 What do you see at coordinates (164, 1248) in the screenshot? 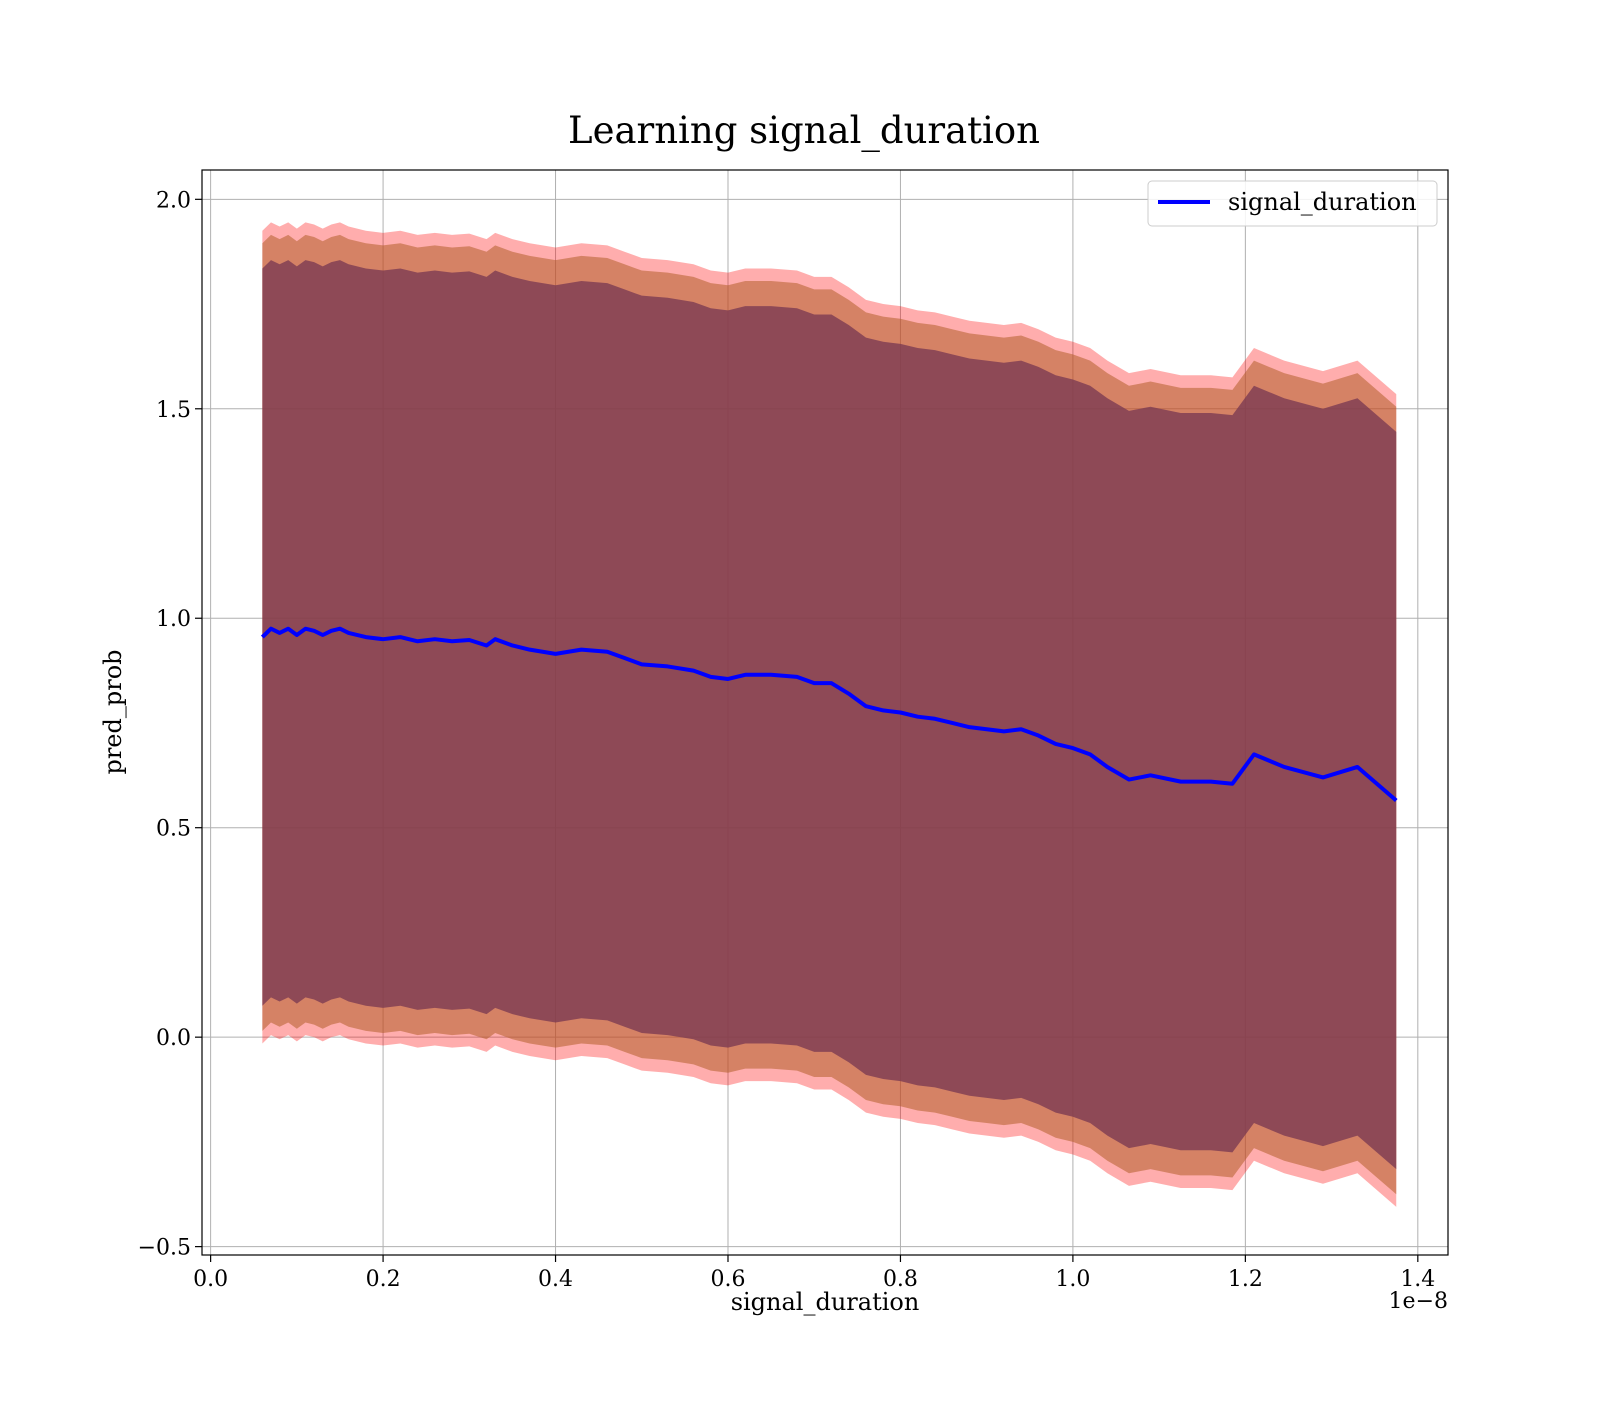
I see `y-tick-label: −0.5` at bounding box center [164, 1248].